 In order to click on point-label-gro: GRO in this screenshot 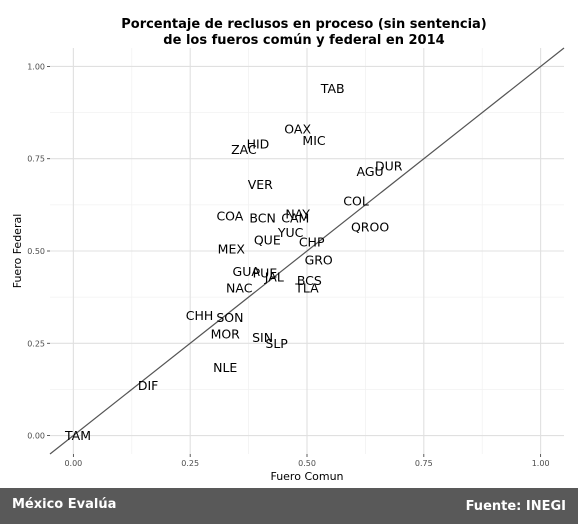, I will do `click(319, 260)`.